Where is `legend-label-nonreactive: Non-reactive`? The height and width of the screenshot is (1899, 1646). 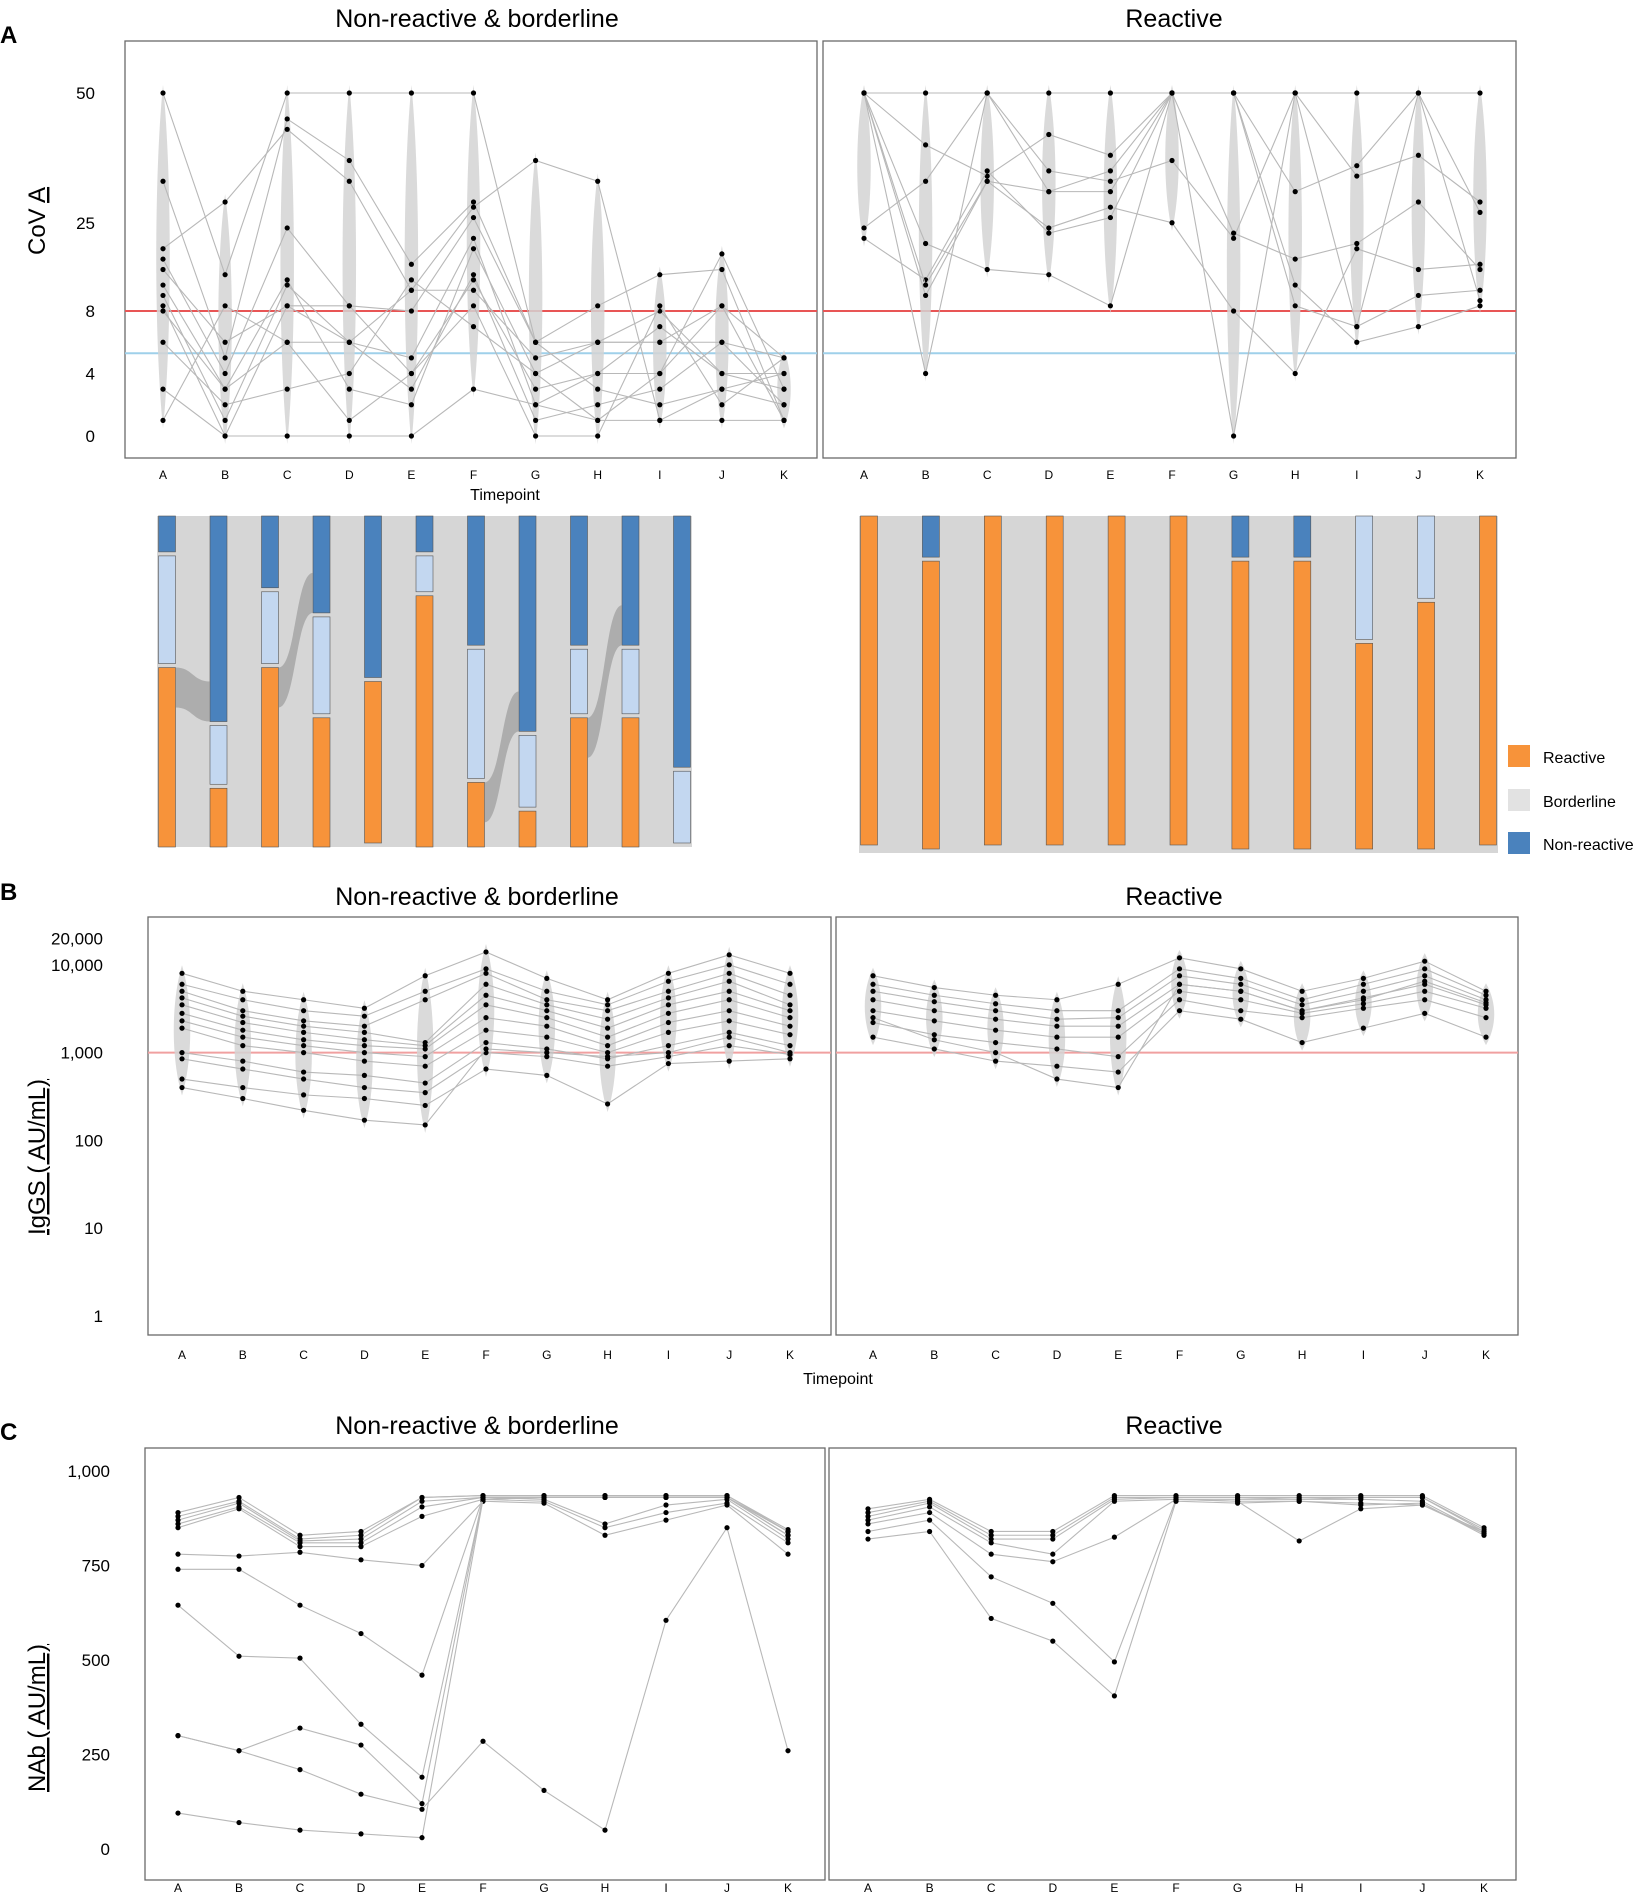 legend-label-nonreactive: Non-reactive is located at coordinates (1588, 845).